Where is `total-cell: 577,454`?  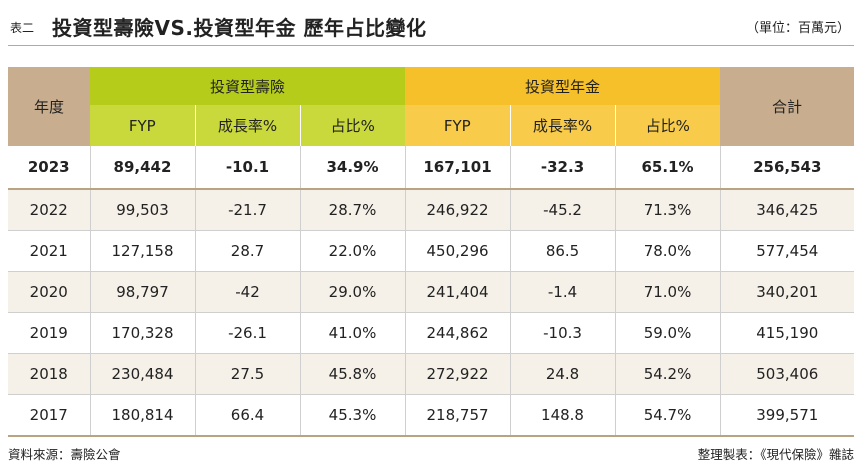
total-cell: 577,454 is located at coordinates (787, 251).